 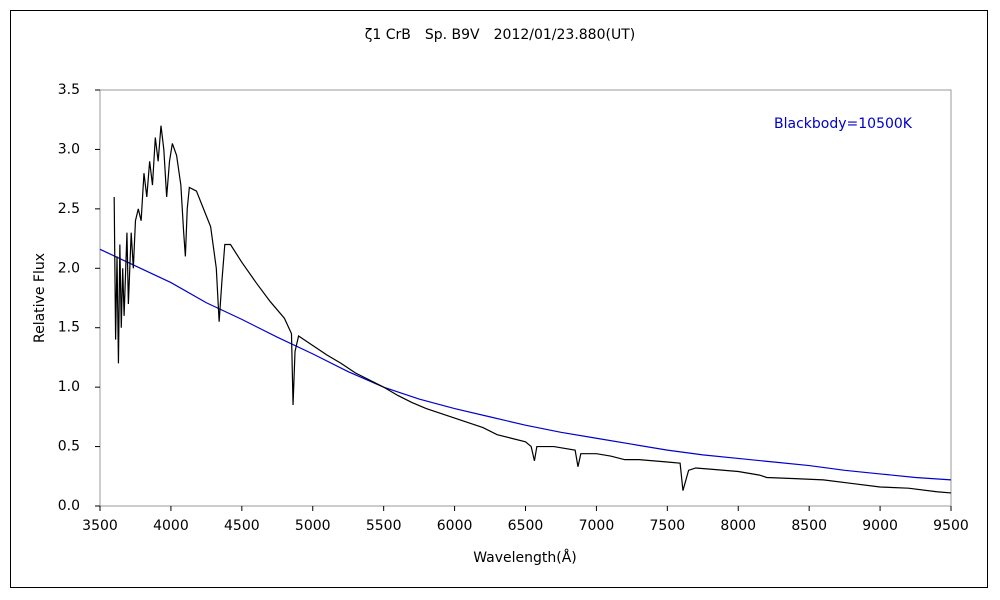 What do you see at coordinates (69, 447) in the screenshot?
I see `y-tick-label: 0.5` at bounding box center [69, 447].